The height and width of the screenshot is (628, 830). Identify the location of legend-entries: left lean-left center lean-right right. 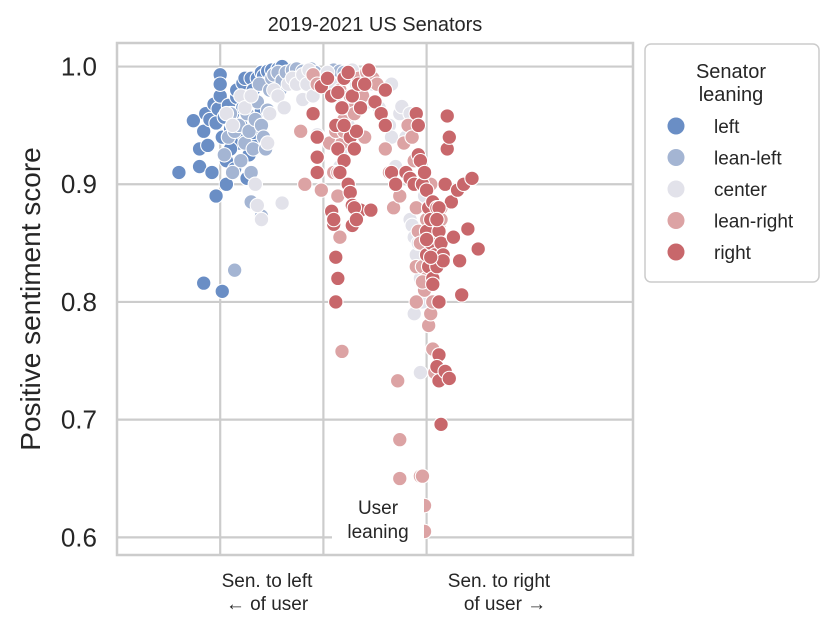
(730, 190).